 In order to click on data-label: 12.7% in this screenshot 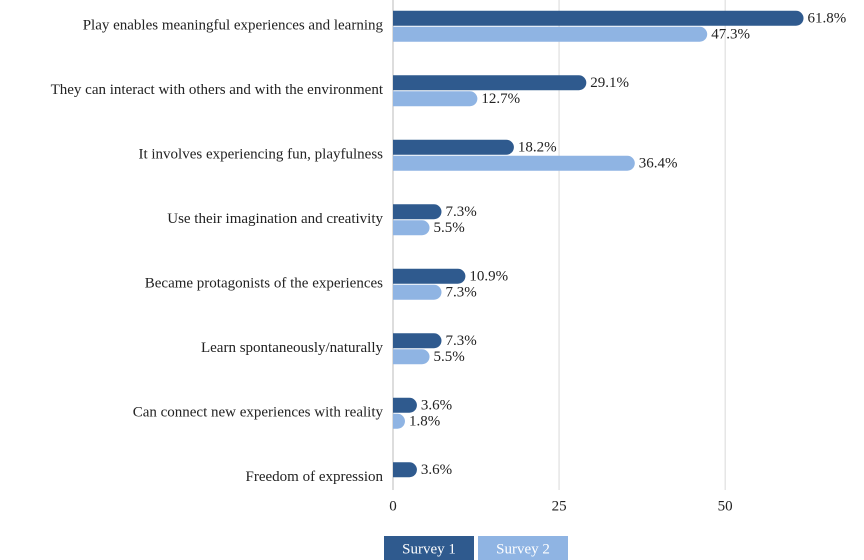, I will do `click(500, 99)`.